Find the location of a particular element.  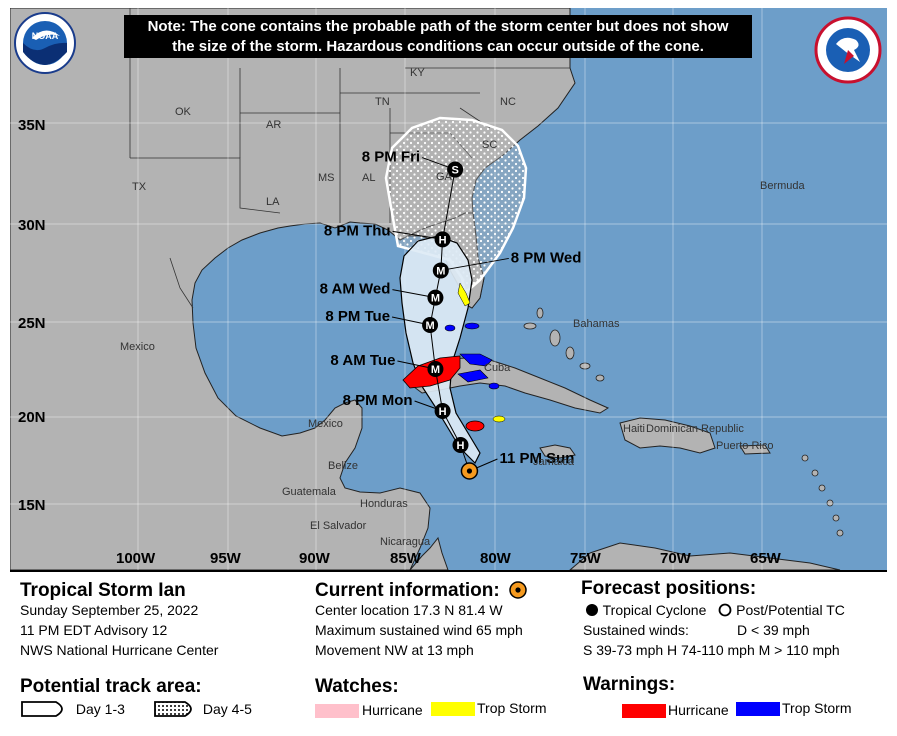

land-central-america is located at coordinates (429, 553).